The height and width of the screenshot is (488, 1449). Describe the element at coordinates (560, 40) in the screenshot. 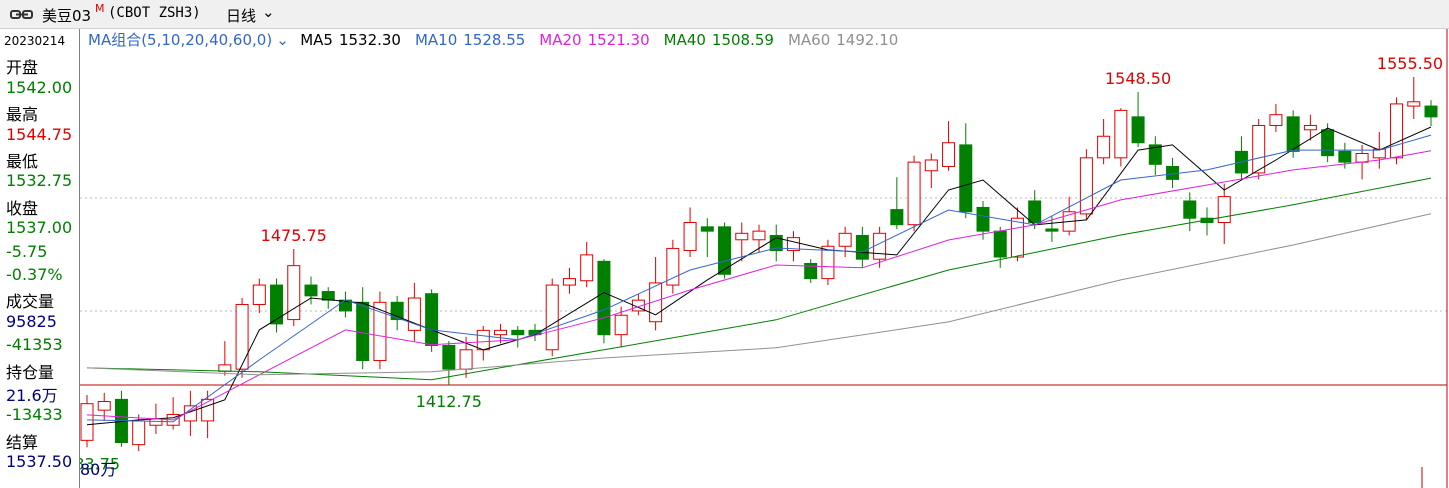

I see `legend-name: MA20` at that location.